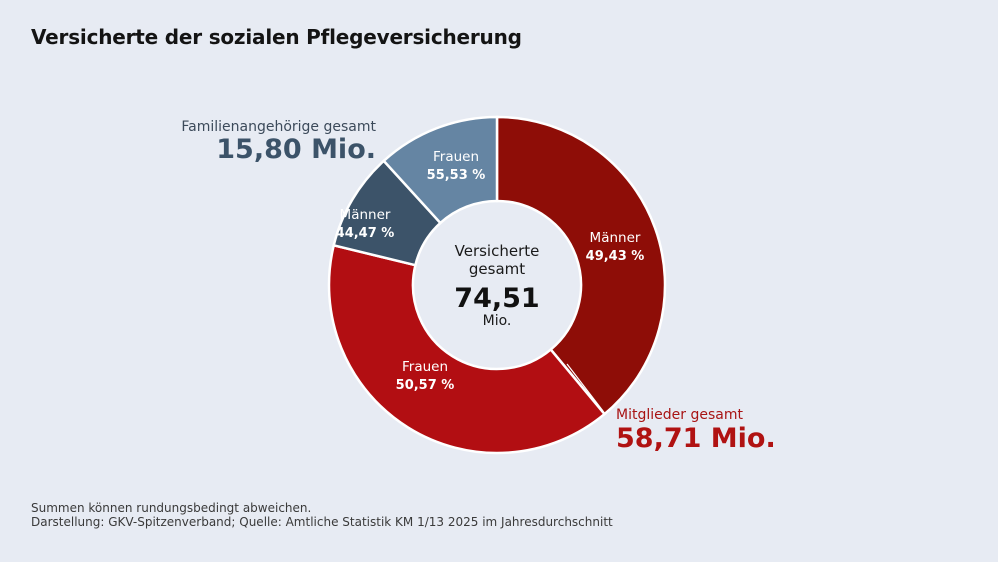 Image resolution: width=998 pixels, height=562 pixels. Describe the element at coordinates (497, 269) in the screenshot. I see `center-label-line2: gesamt` at that location.